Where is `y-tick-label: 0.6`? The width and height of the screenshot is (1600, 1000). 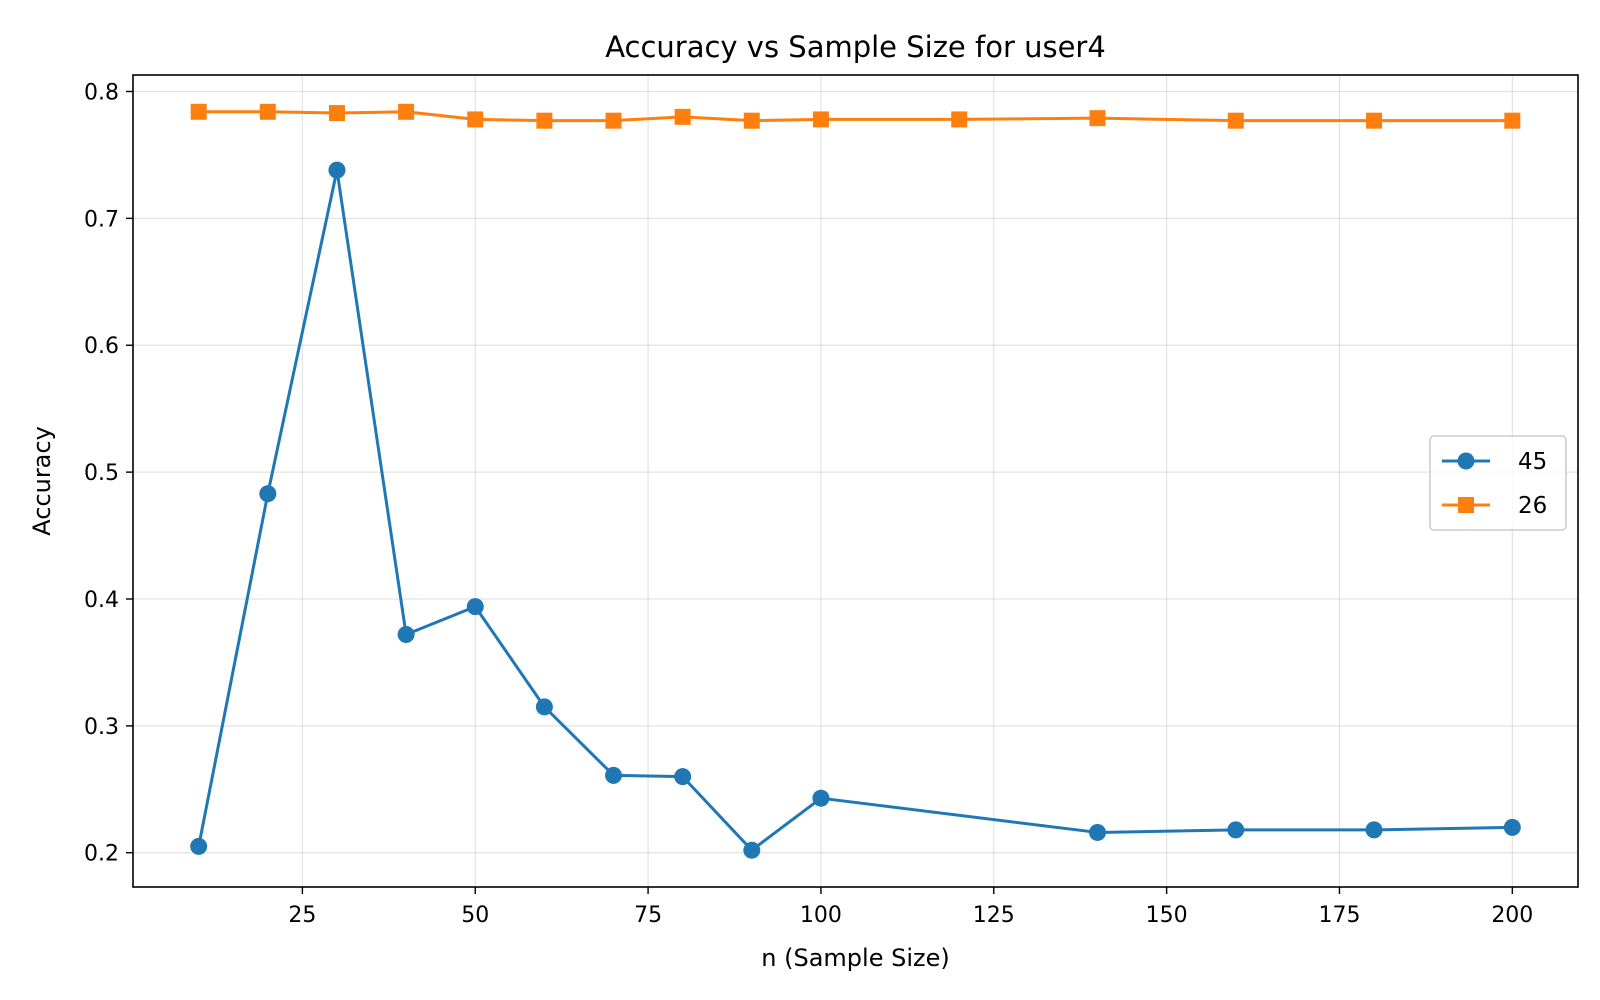 y-tick-label: 0.6 is located at coordinates (101, 346).